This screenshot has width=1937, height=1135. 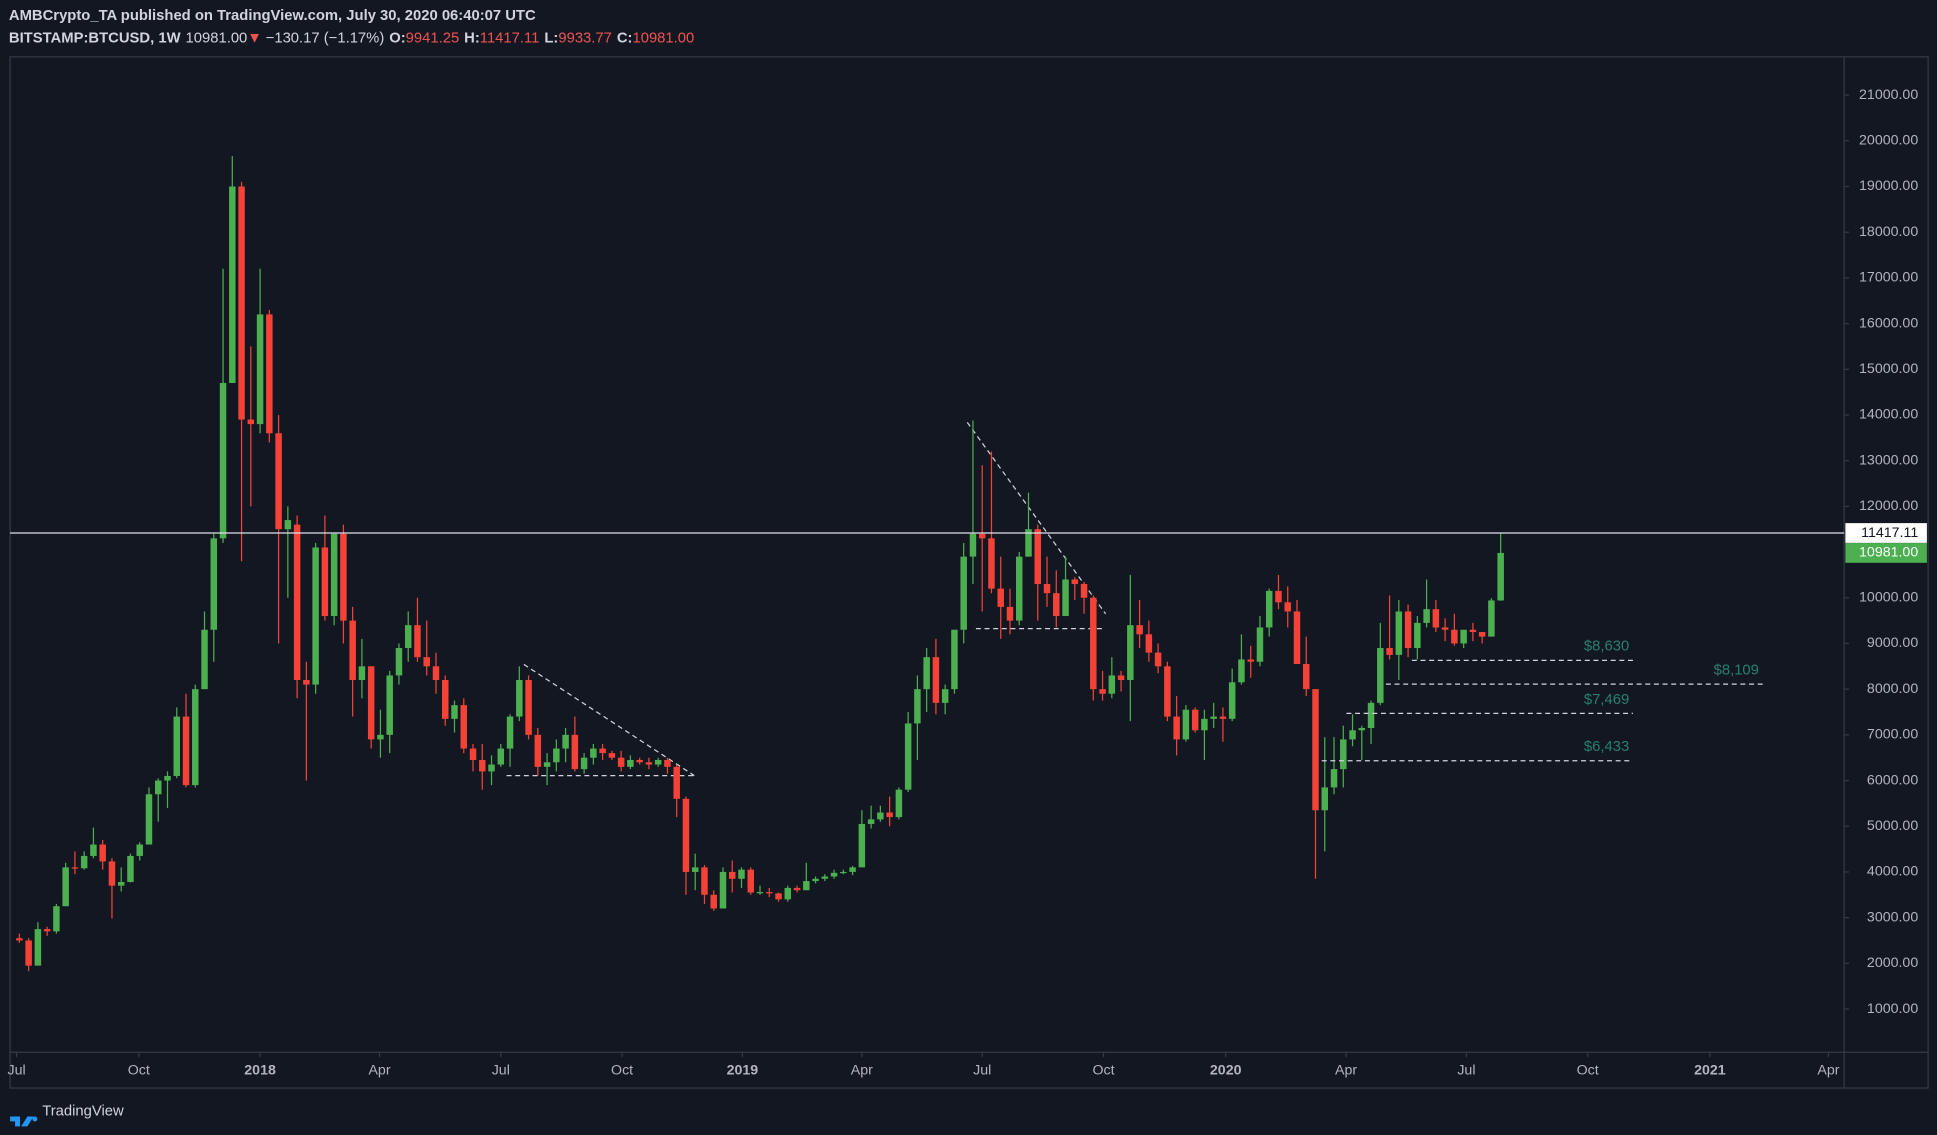 I want to click on y-tick-label: 8000.00, so click(x=1892, y=689).